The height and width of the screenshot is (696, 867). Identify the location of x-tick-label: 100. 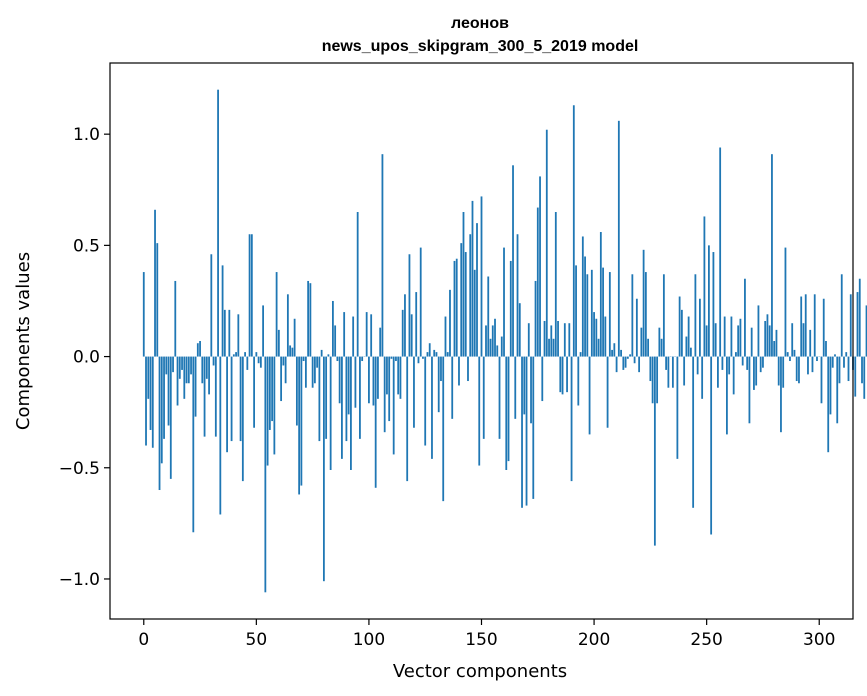
(369, 640).